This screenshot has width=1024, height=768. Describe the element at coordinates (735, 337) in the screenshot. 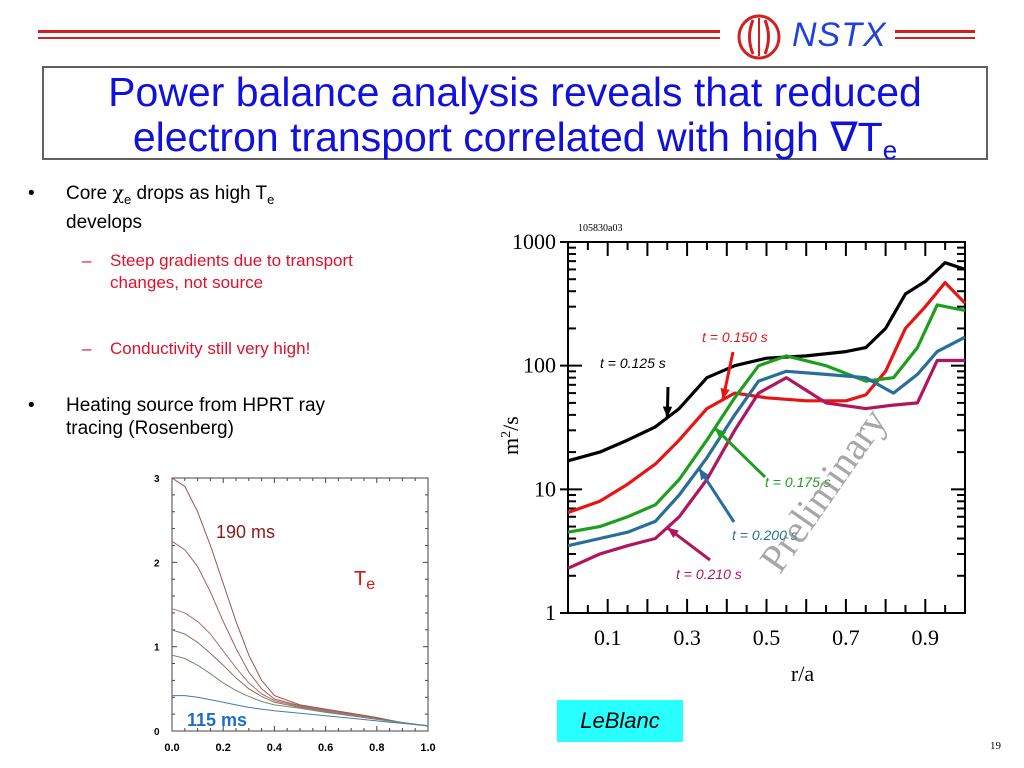

I see `series-label-1: t = 0.150 s` at that location.